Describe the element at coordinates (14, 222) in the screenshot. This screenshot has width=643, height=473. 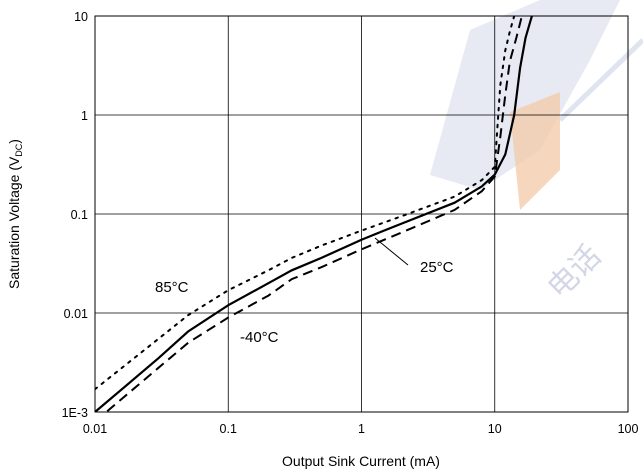
I see `y-axis-label-main: Saturation Voltage (V` at that location.